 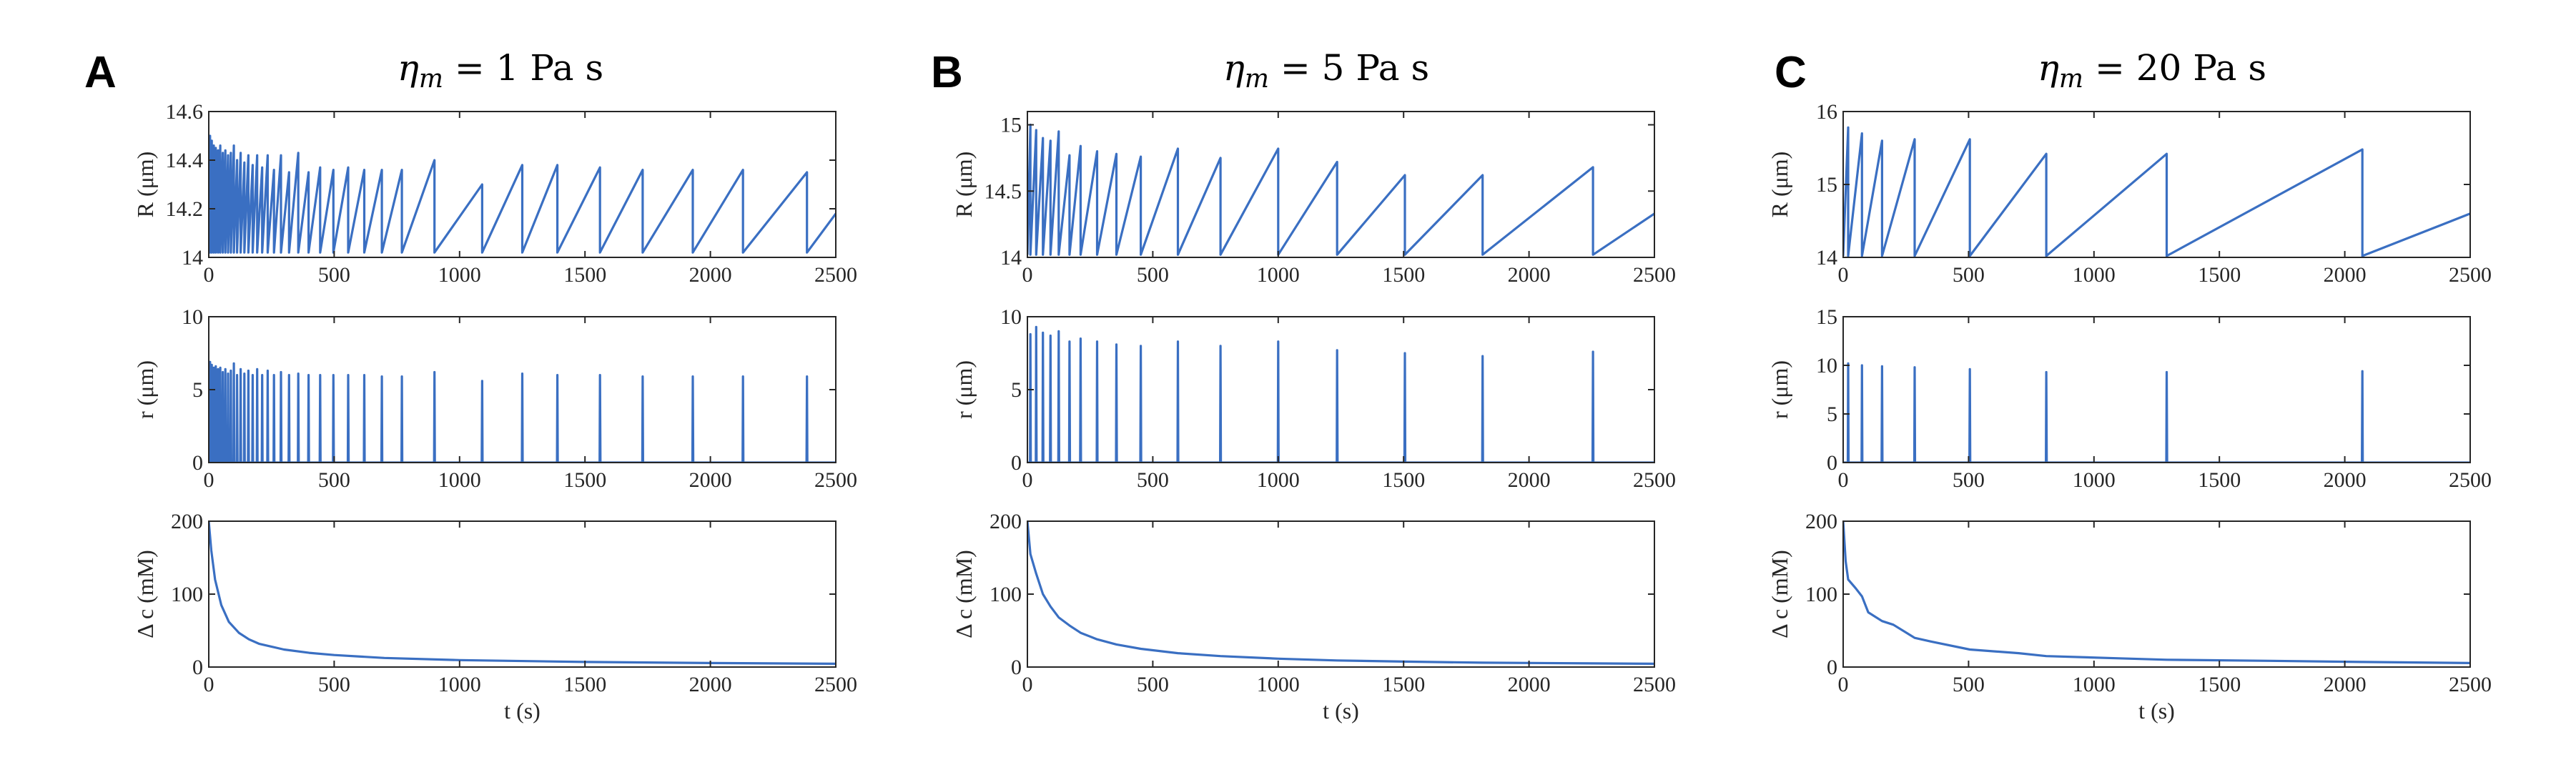 I want to click on subplot-R: 0 500 1000 1500 2000 2500 14 14.5 15 R (μm), so click(x=1313, y=199).